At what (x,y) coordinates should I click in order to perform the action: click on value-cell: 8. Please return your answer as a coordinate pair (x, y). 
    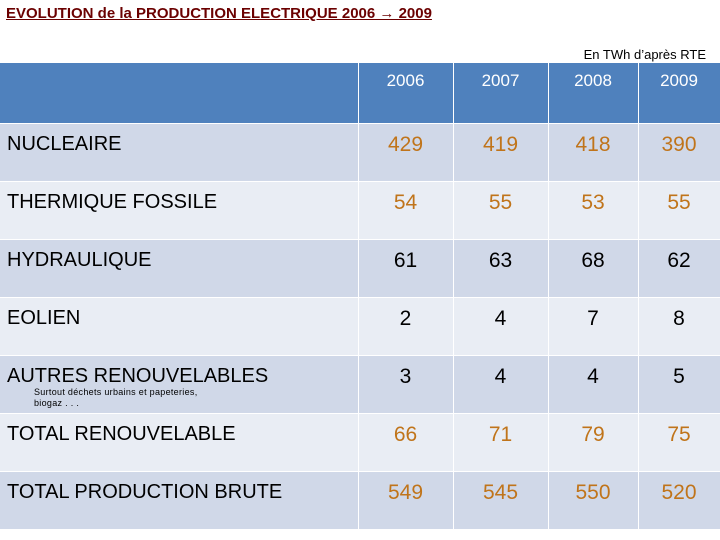
    Looking at the image, I should click on (679, 326).